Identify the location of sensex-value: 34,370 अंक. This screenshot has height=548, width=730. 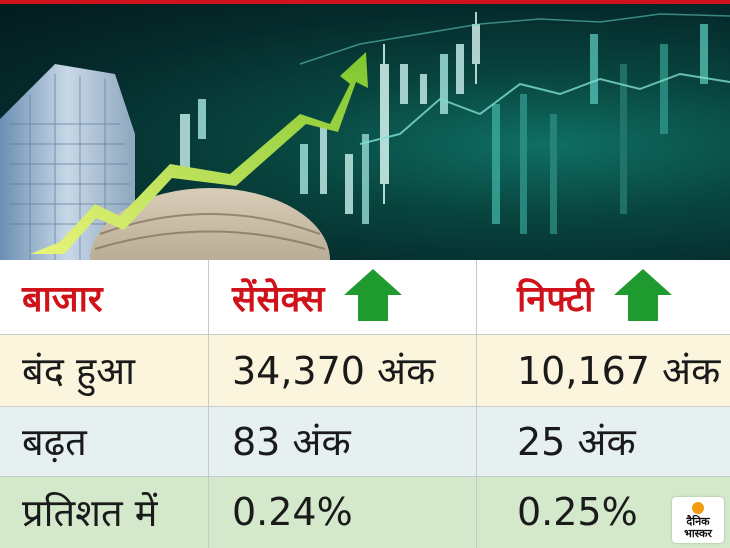
(334, 371).